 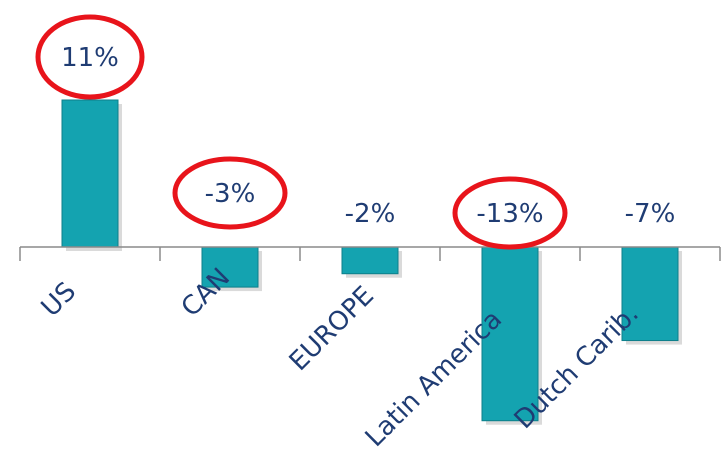 What do you see at coordinates (650, 294) in the screenshot?
I see `bar-dutch-carib` at bounding box center [650, 294].